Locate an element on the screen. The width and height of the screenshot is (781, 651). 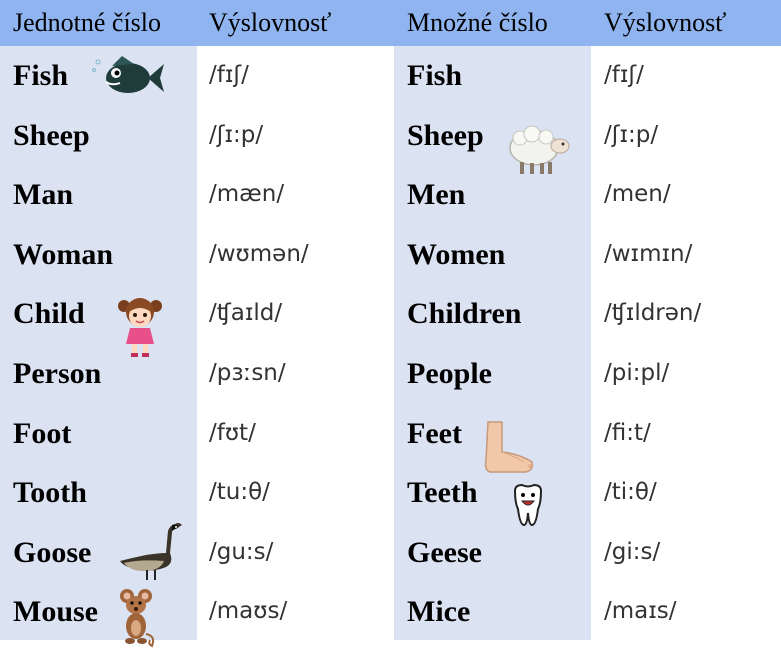
table-row: Tooth /tu:θ/ Teeth /ti:θ/ is located at coordinates (390, 495).